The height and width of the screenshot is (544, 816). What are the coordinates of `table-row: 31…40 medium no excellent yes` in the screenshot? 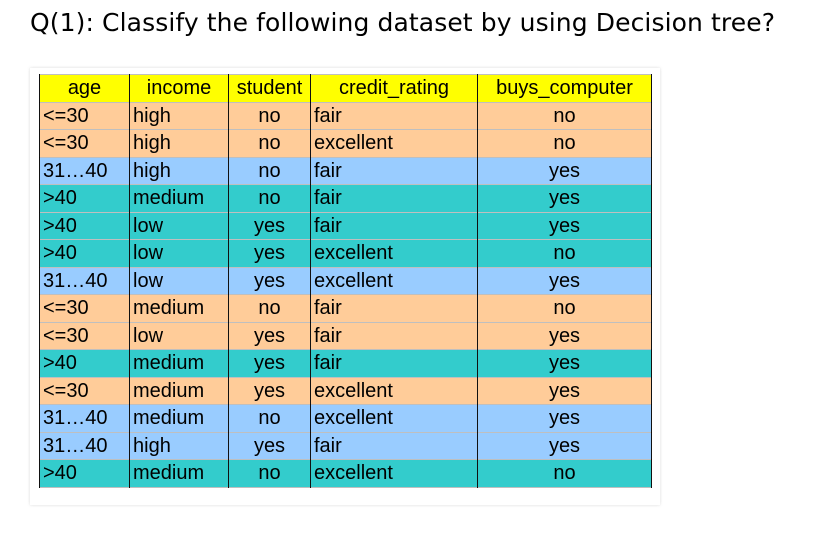 It's located at (345, 418).